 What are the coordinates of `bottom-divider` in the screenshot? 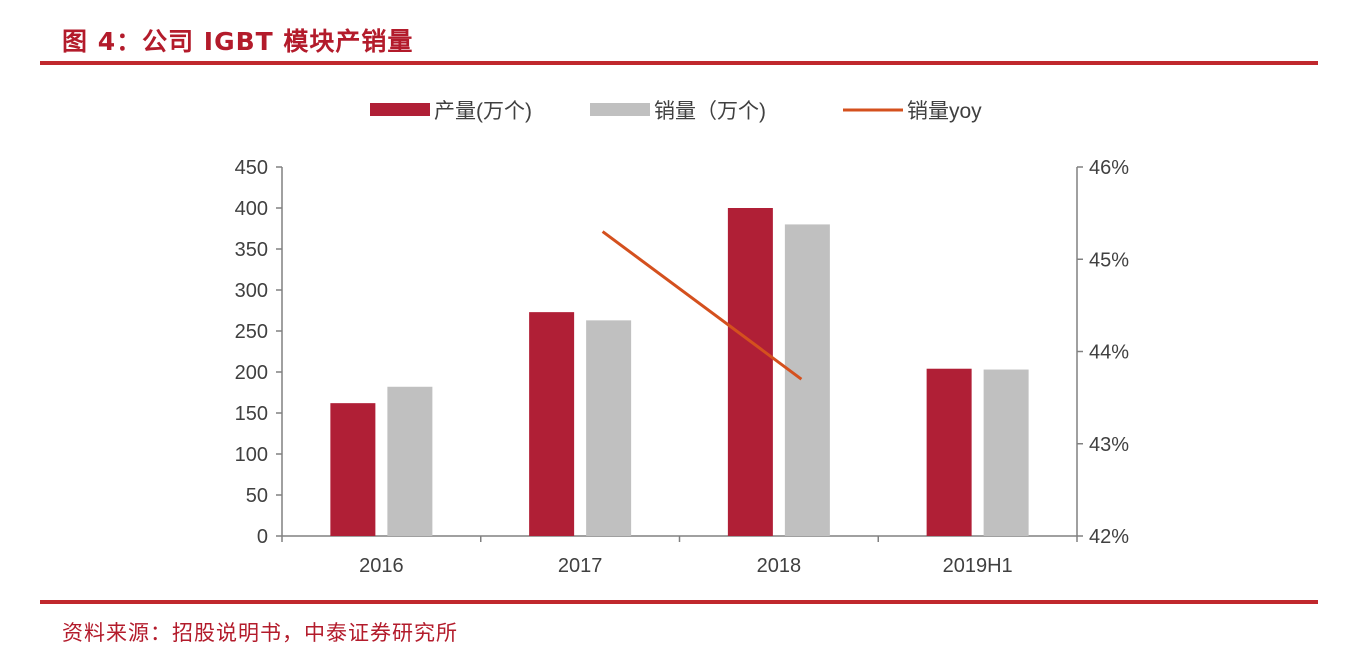 It's located at (679, 602).